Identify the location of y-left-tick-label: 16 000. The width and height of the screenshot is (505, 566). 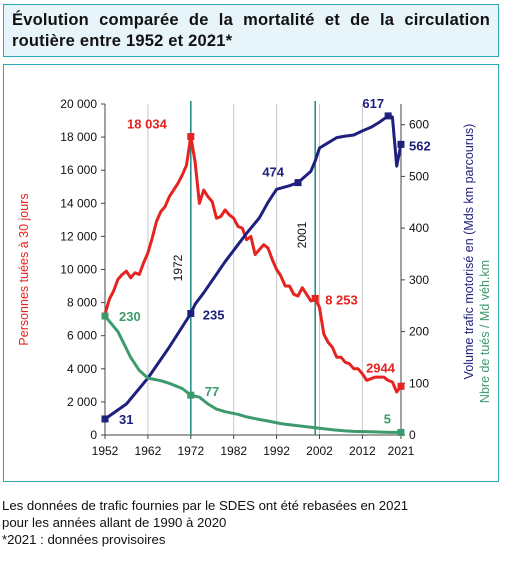
(78, 170).